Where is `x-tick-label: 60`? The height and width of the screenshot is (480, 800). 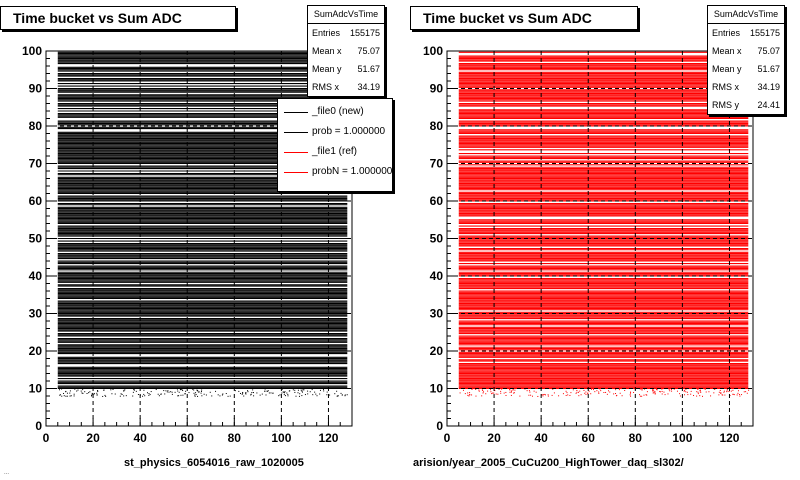
x-tick-label: 60 is located at coordinates (589, 438).